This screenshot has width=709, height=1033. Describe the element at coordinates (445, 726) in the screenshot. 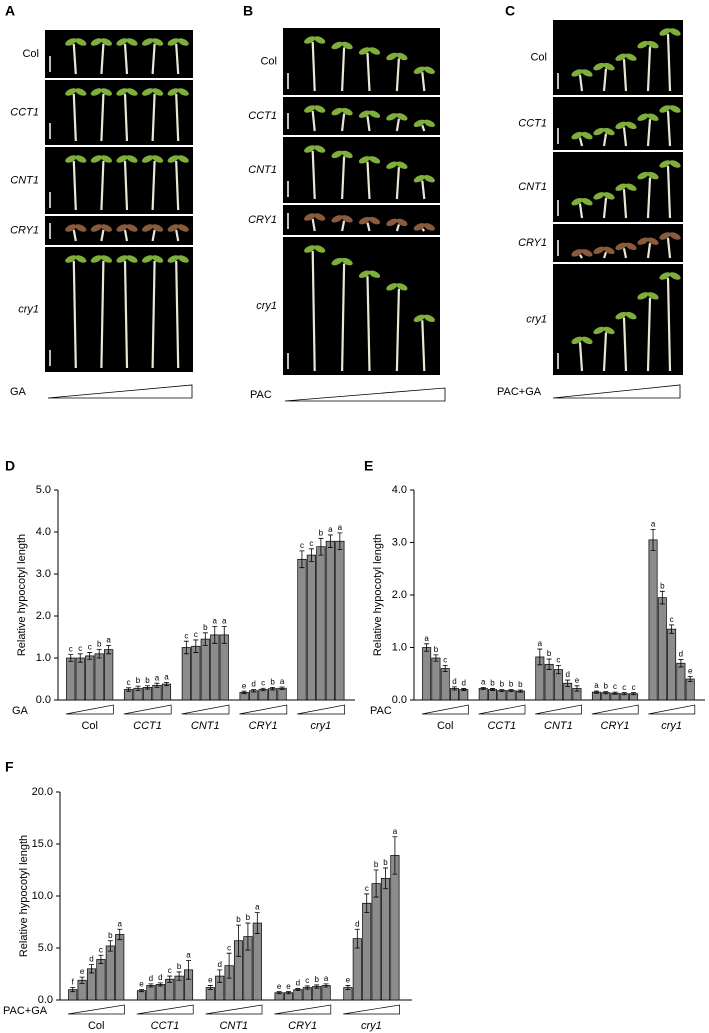

I see `group-label: Col` at that location.